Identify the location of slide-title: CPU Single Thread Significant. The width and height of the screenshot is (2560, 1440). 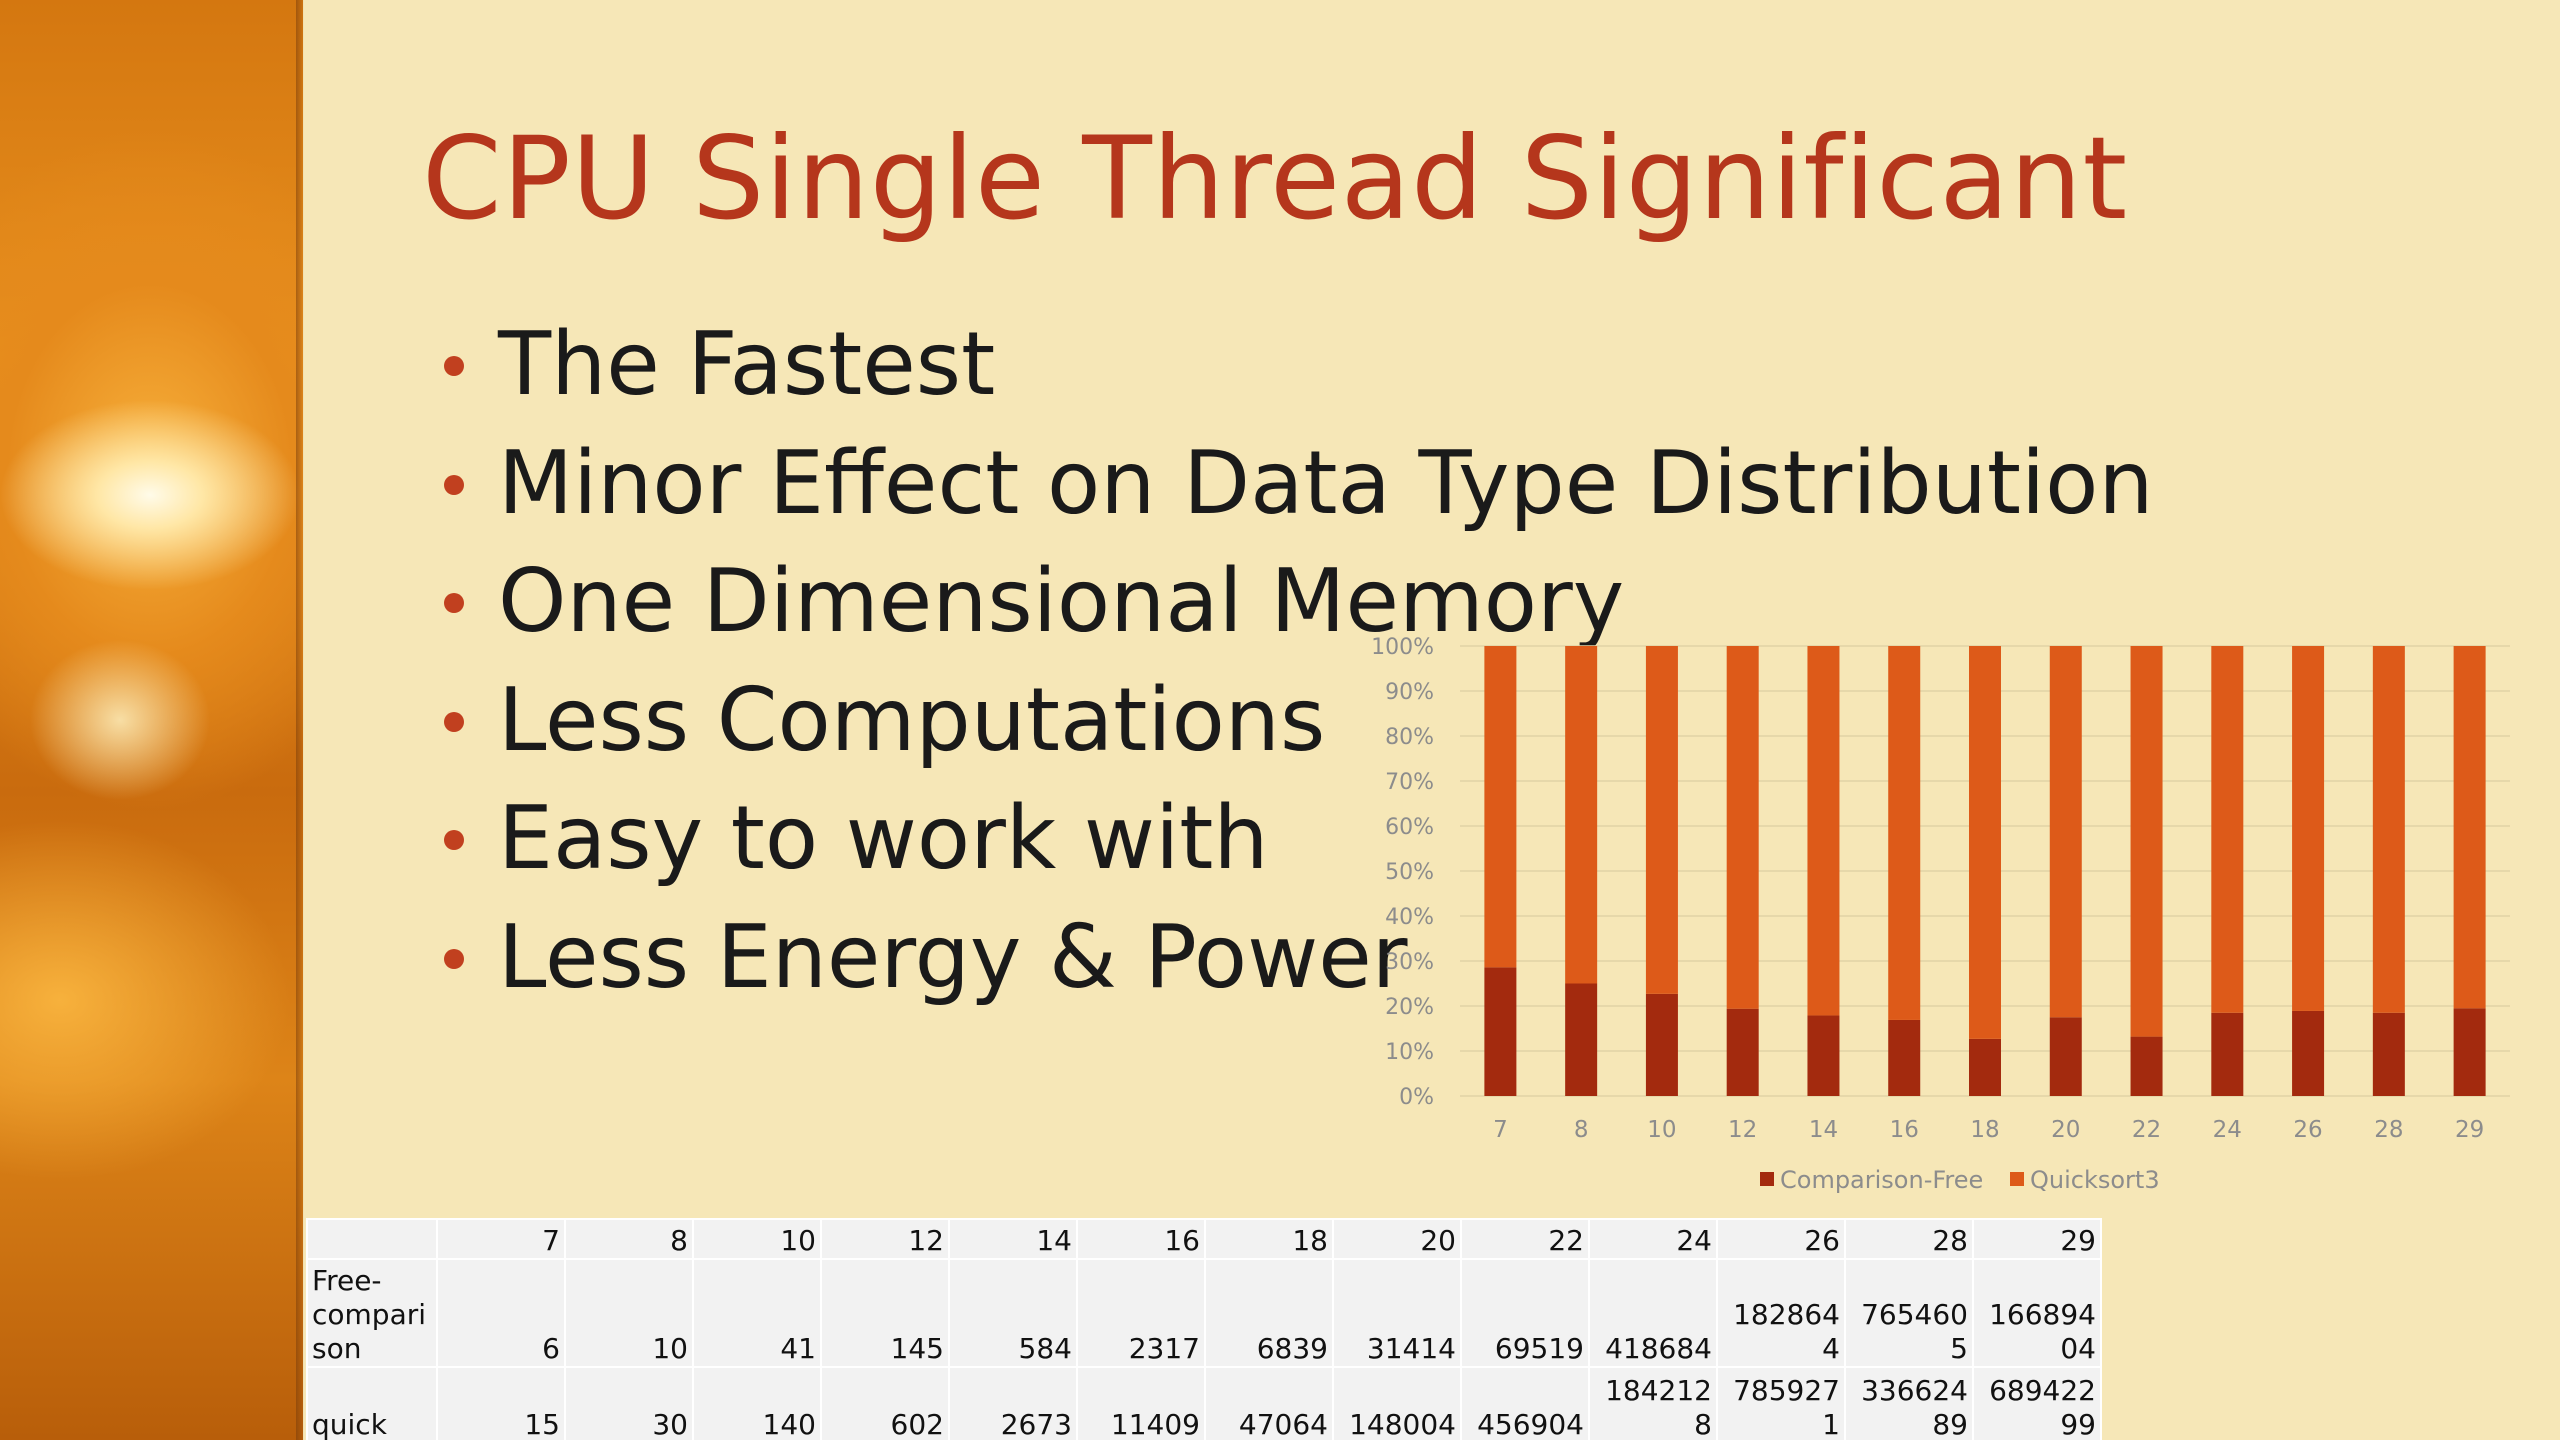
(1275, 178).